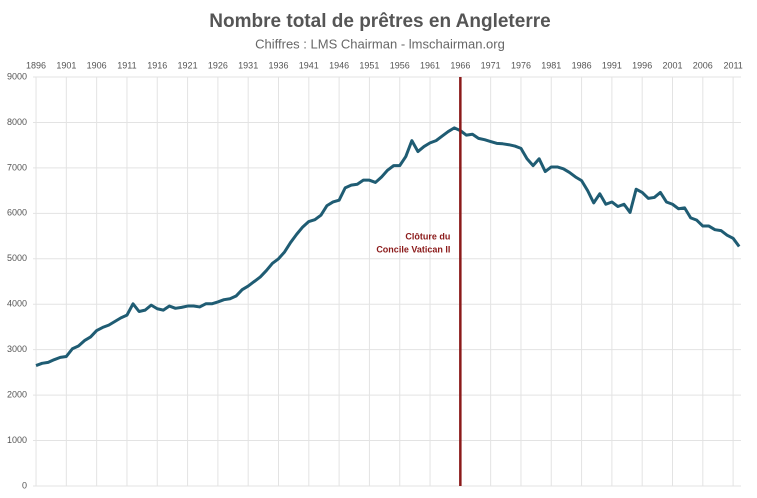  What do you see at coordinates (17, 122) in the screenshot?
I see `y-tick-label: 8000` at bounding box center [17, 122].